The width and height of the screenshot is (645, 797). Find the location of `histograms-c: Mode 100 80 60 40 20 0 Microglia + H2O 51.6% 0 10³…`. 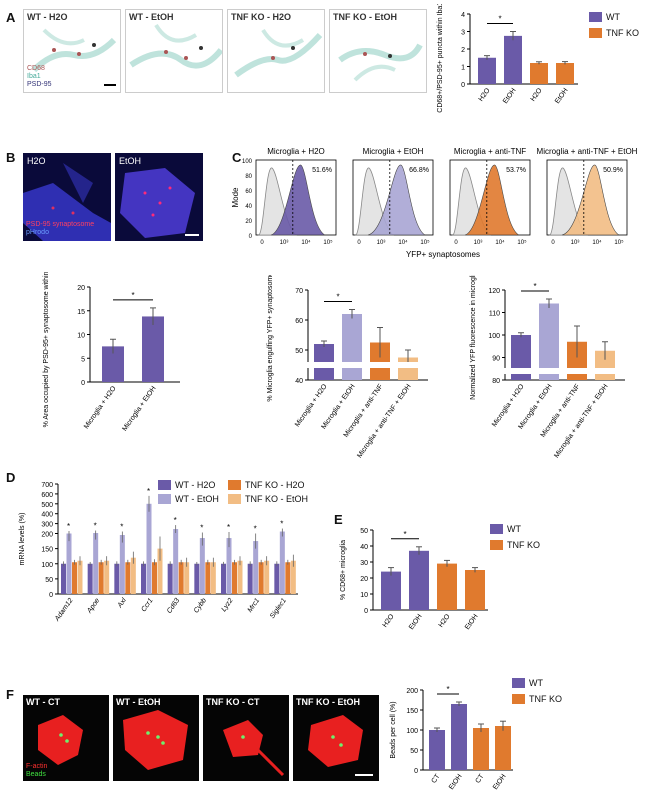

histograms-c: Mode 100 80 60 40 20 0 Microglia + H2O 51.6% 0 10³… is located at coordinates (434, 203).